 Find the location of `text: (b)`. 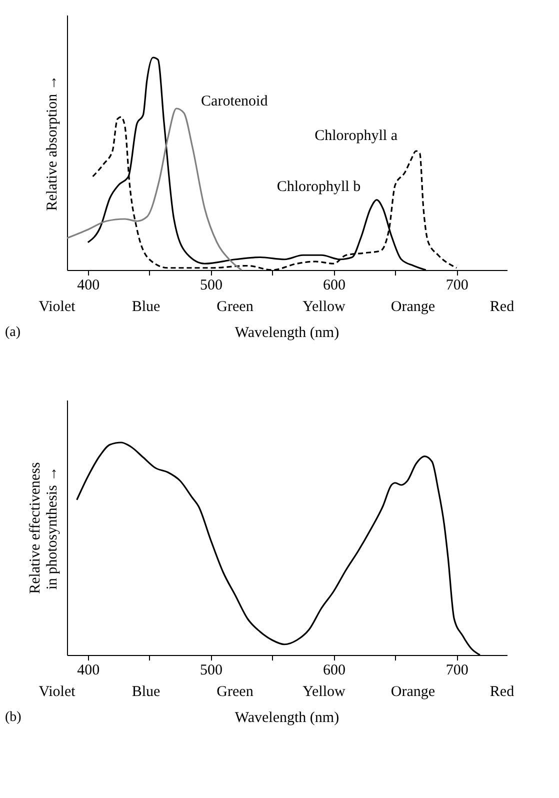

text: (b) is located at coordinates (13, 717).